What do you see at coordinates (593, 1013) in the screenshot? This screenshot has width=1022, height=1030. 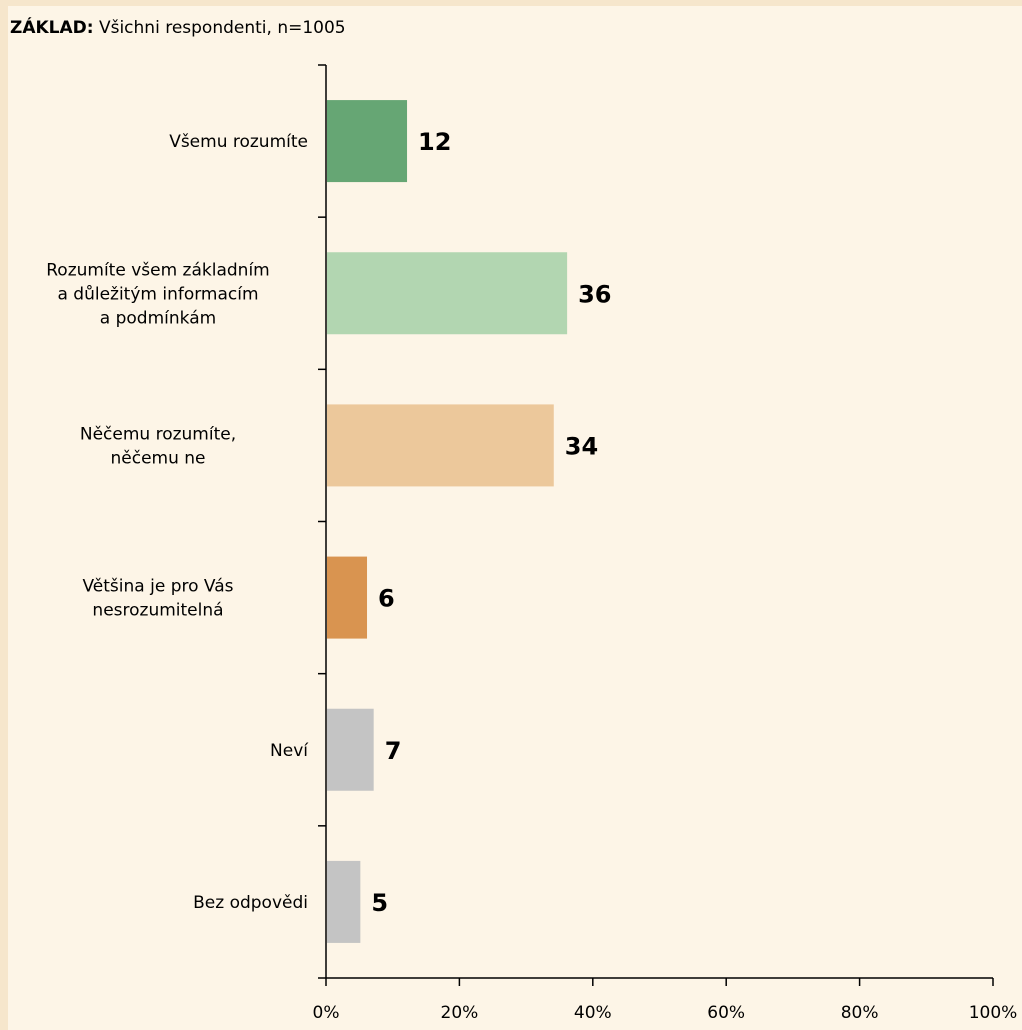 I see `x-tick-label: 40%` at bounding box center [593, 1013].